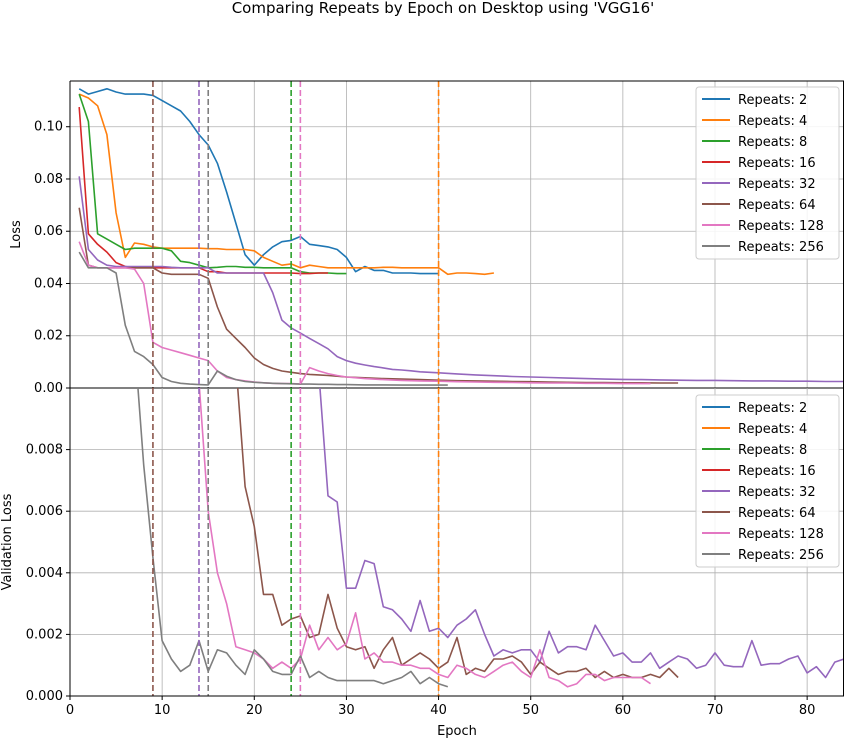 This screenshot has height=739, width=844. I want to click on y-tick-label: 0.008, so click(44, 450).